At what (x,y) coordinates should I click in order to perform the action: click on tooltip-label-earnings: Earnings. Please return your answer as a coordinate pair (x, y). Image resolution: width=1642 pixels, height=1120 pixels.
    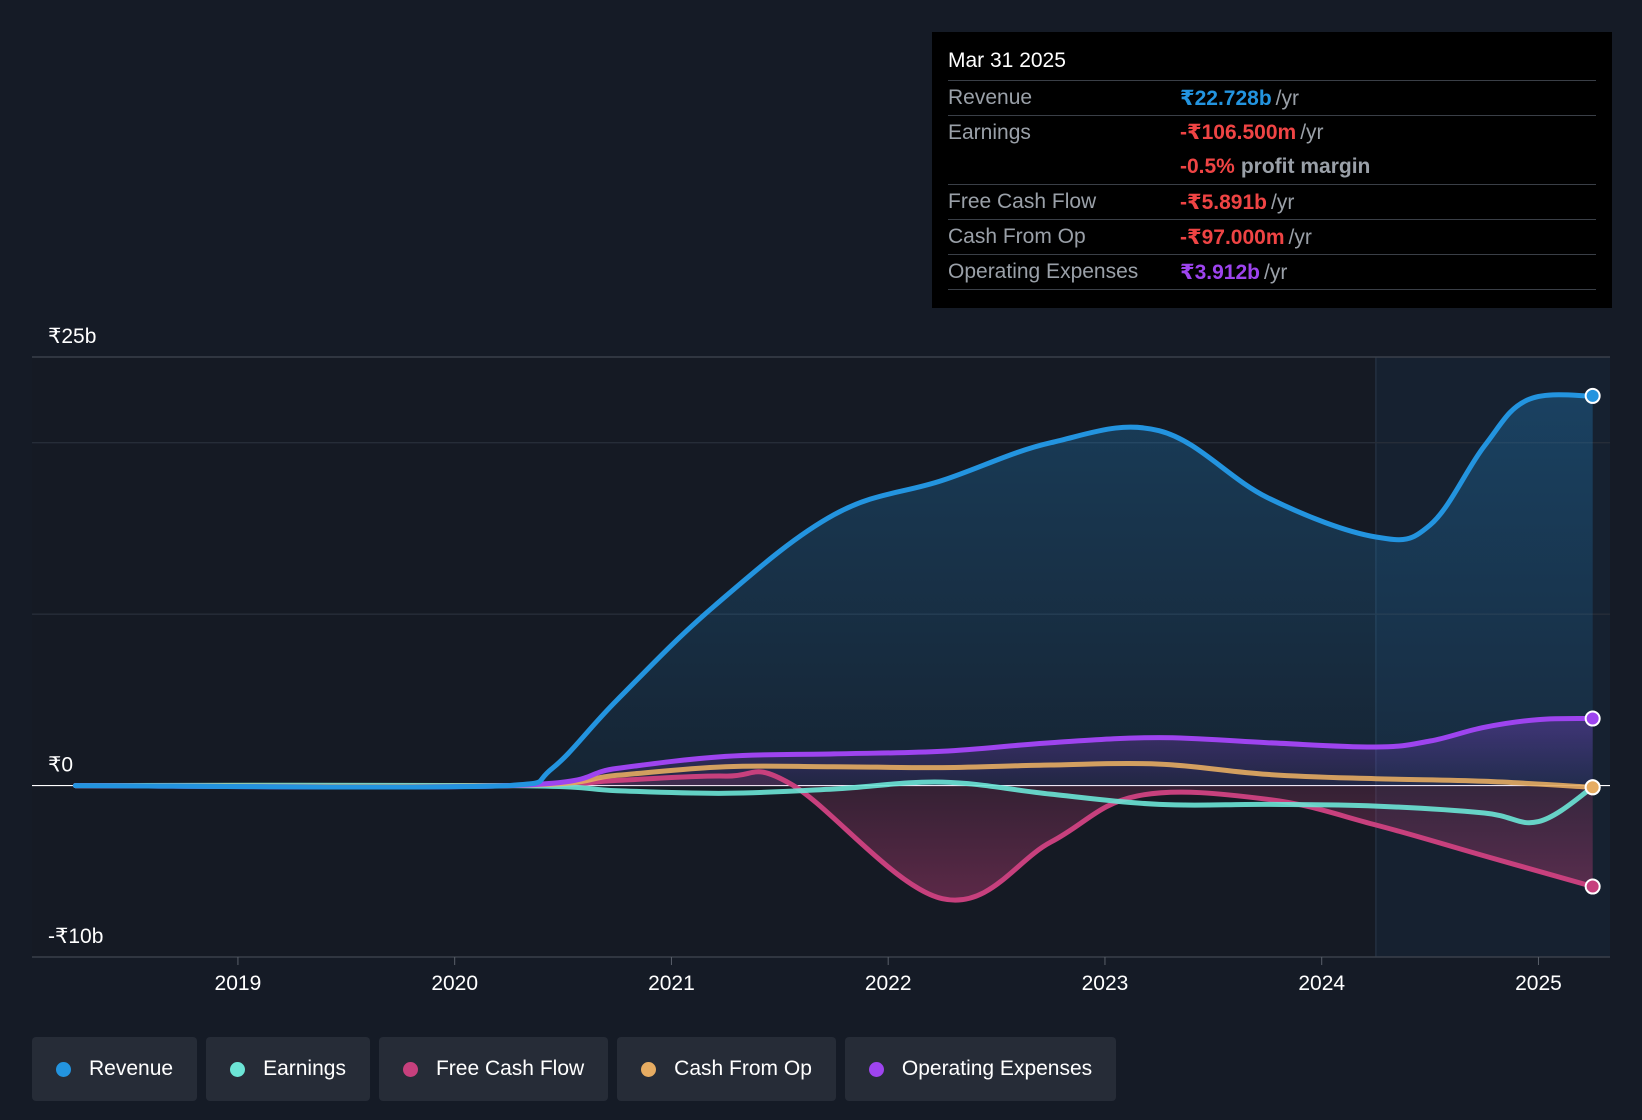
    Looking at the image, I should click on (989, 132).